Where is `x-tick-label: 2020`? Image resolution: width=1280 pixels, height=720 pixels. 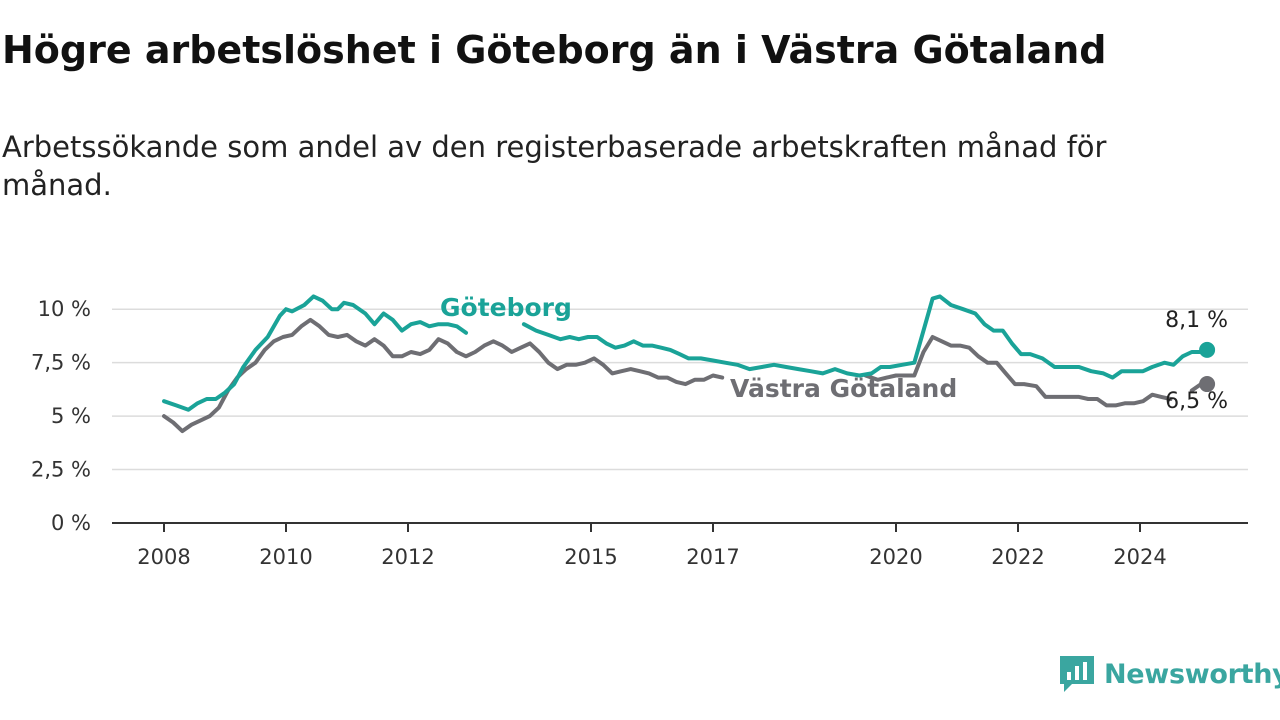 x-tick-label: 2020 is located at coordinates (895, 557).